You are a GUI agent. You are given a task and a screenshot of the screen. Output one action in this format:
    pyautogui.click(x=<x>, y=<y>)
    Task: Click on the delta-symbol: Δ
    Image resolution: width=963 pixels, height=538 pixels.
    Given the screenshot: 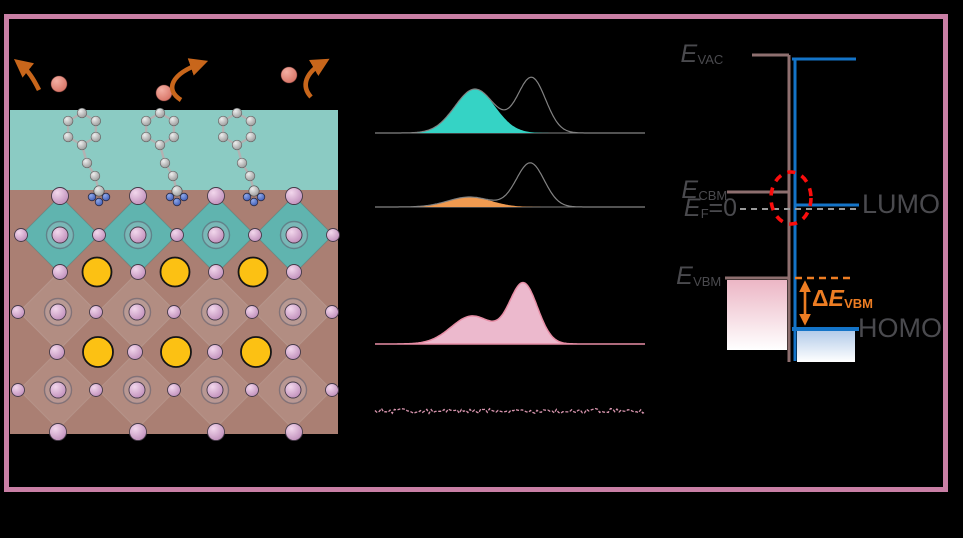 What is the action you would take?
    pyautogui.click(x=820, y=298)
    